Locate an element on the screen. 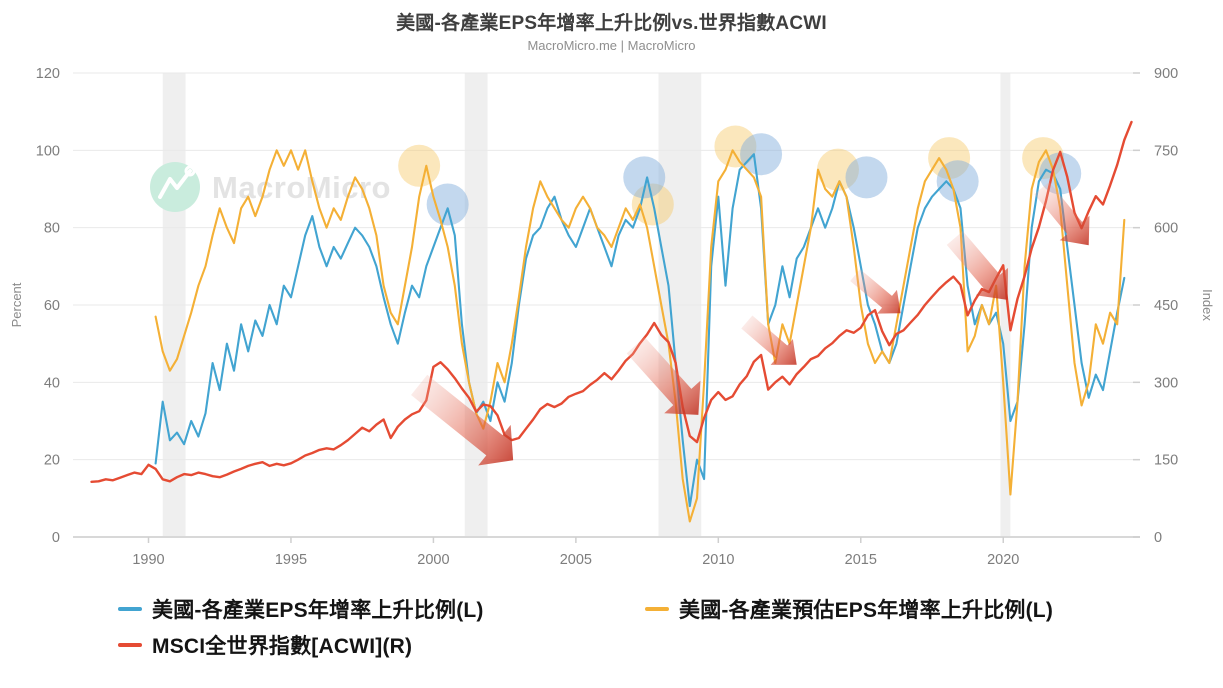 The height and width of the screenshot is (688, 1223). macromicro-watermark: MacroMicro is located at coordinates (270, 187).